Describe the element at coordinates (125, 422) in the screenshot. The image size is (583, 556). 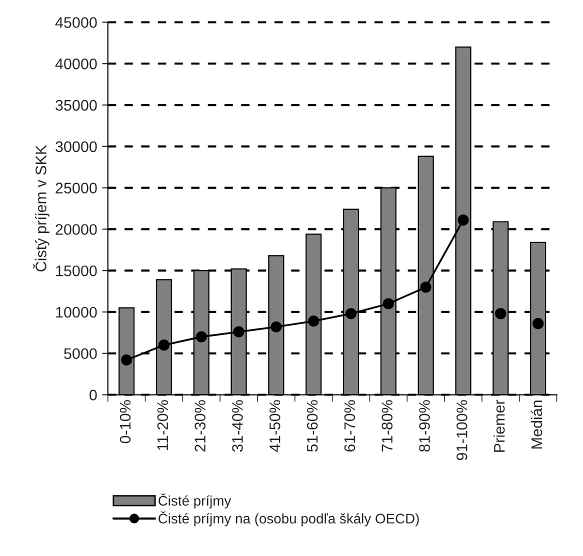
I see `x-tick-label: 0-10%` at that location.